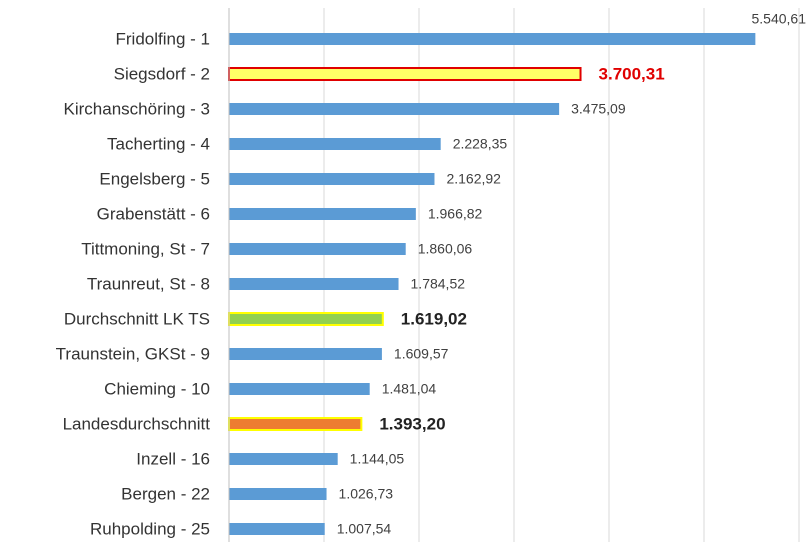 This screenshot has width=809, height=542. What do you see at coordinates (163, 38) in the screenshot?
I see `category-label: Fridolfing - 1` at bounding box center [163, 38].